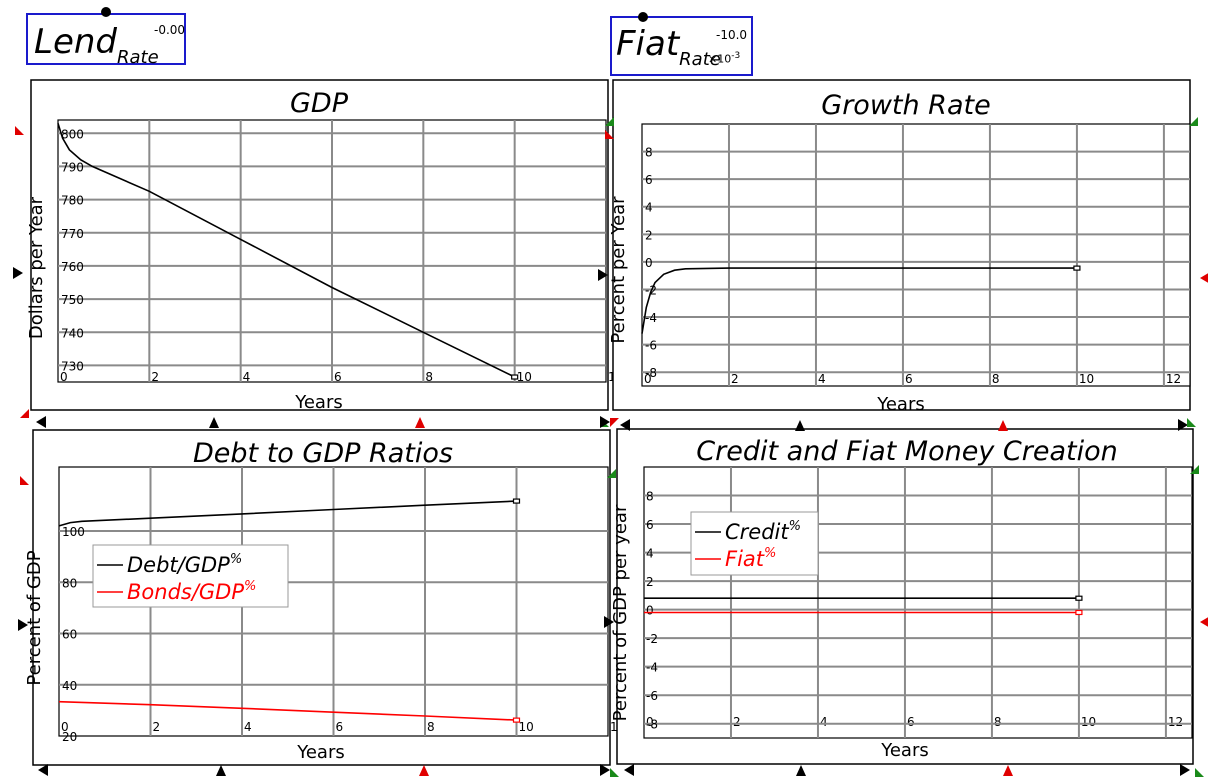 The image size is (1208, 779). What do you see at coordinates (652, 668) in the screenshot?
I see `y-tick-label: -4` at bounding box center [652, 668].